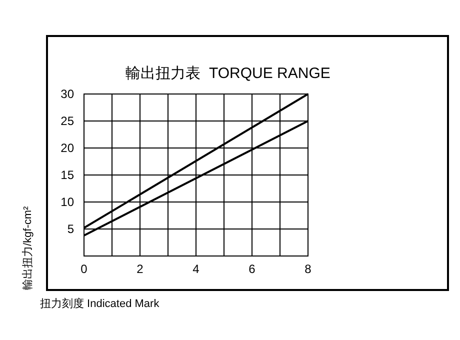 The width and height of the screenshot is (460, 340). What do you see at coordinates (67, 175) in the screenshot?
I see `y-tick-label: 15` at bounding box center [67, 175].